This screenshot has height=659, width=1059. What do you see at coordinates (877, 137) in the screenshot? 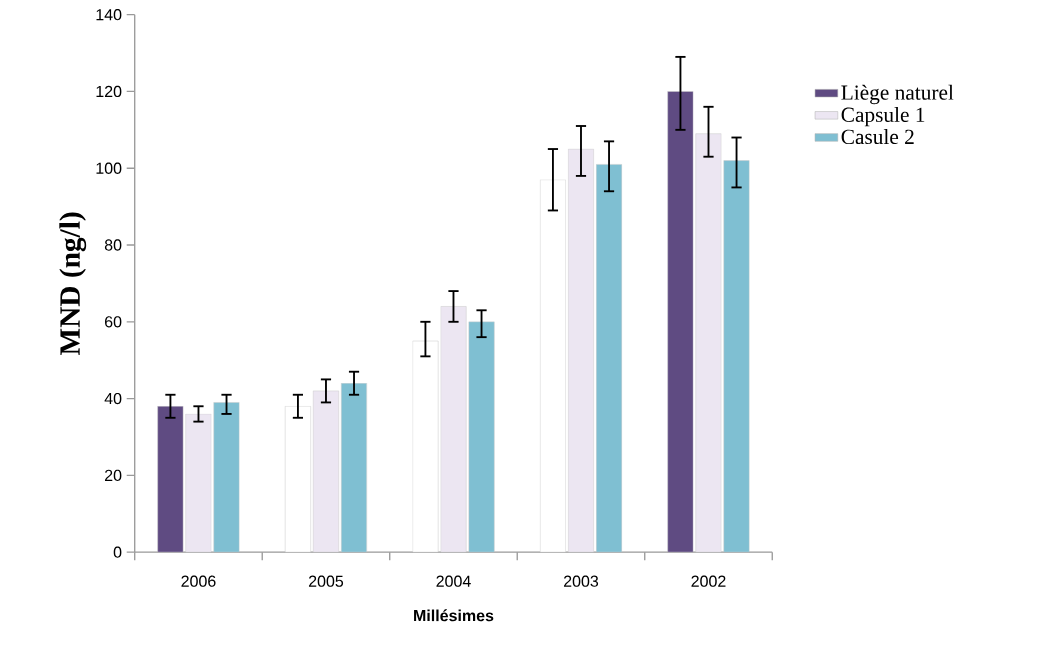
I see `legend-label: Casule 2` at bounding box center [877, 137].